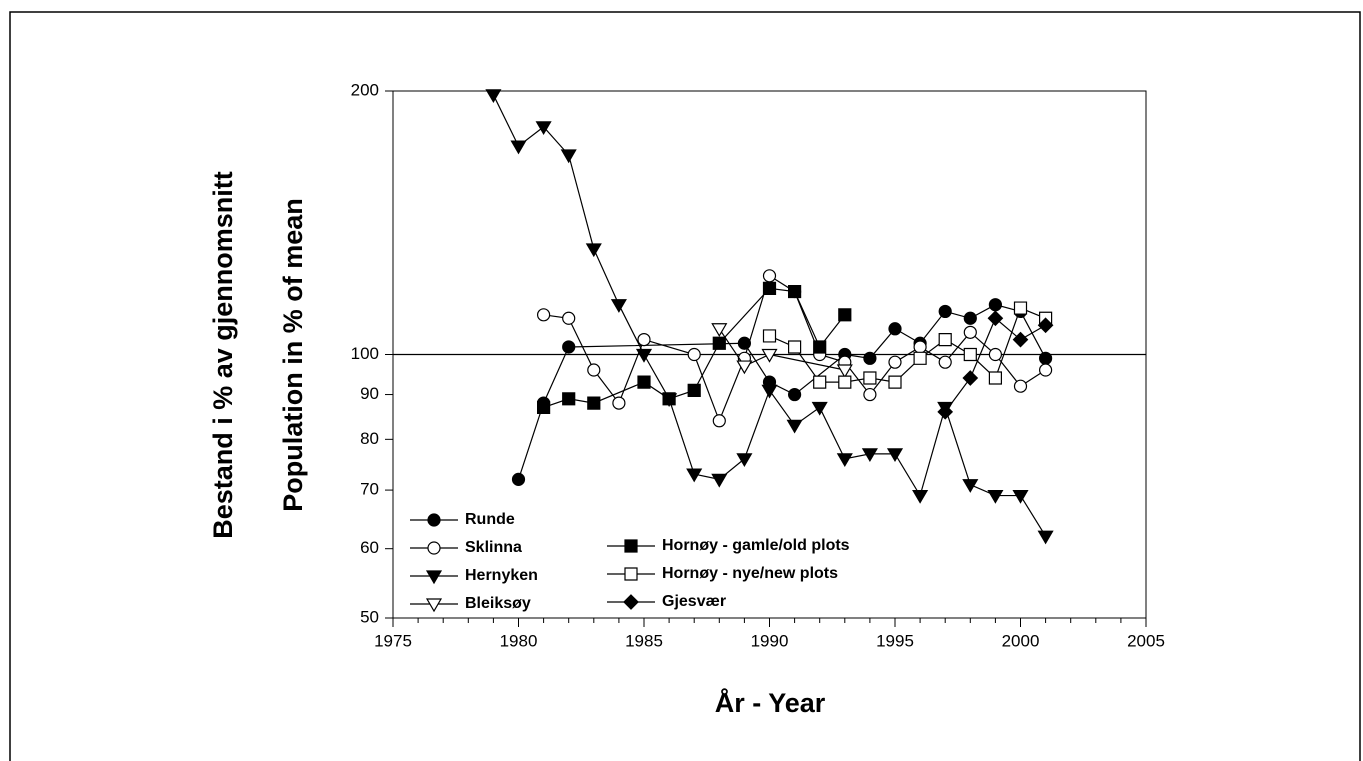  I want to click on legend-label: Sklinna, so click(493, 547).